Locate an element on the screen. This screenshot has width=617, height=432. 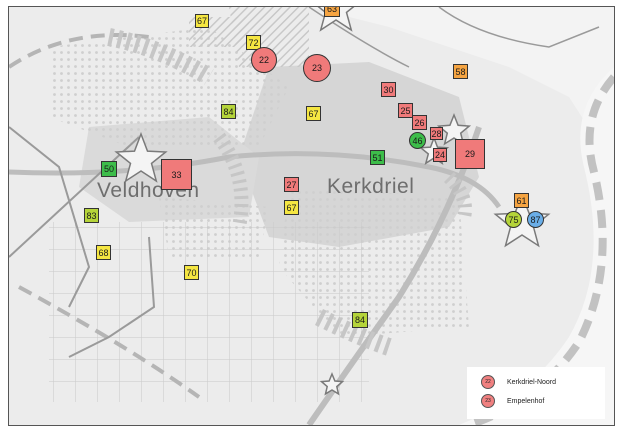
map-marker: 51 is located at coordinates (377, 157).